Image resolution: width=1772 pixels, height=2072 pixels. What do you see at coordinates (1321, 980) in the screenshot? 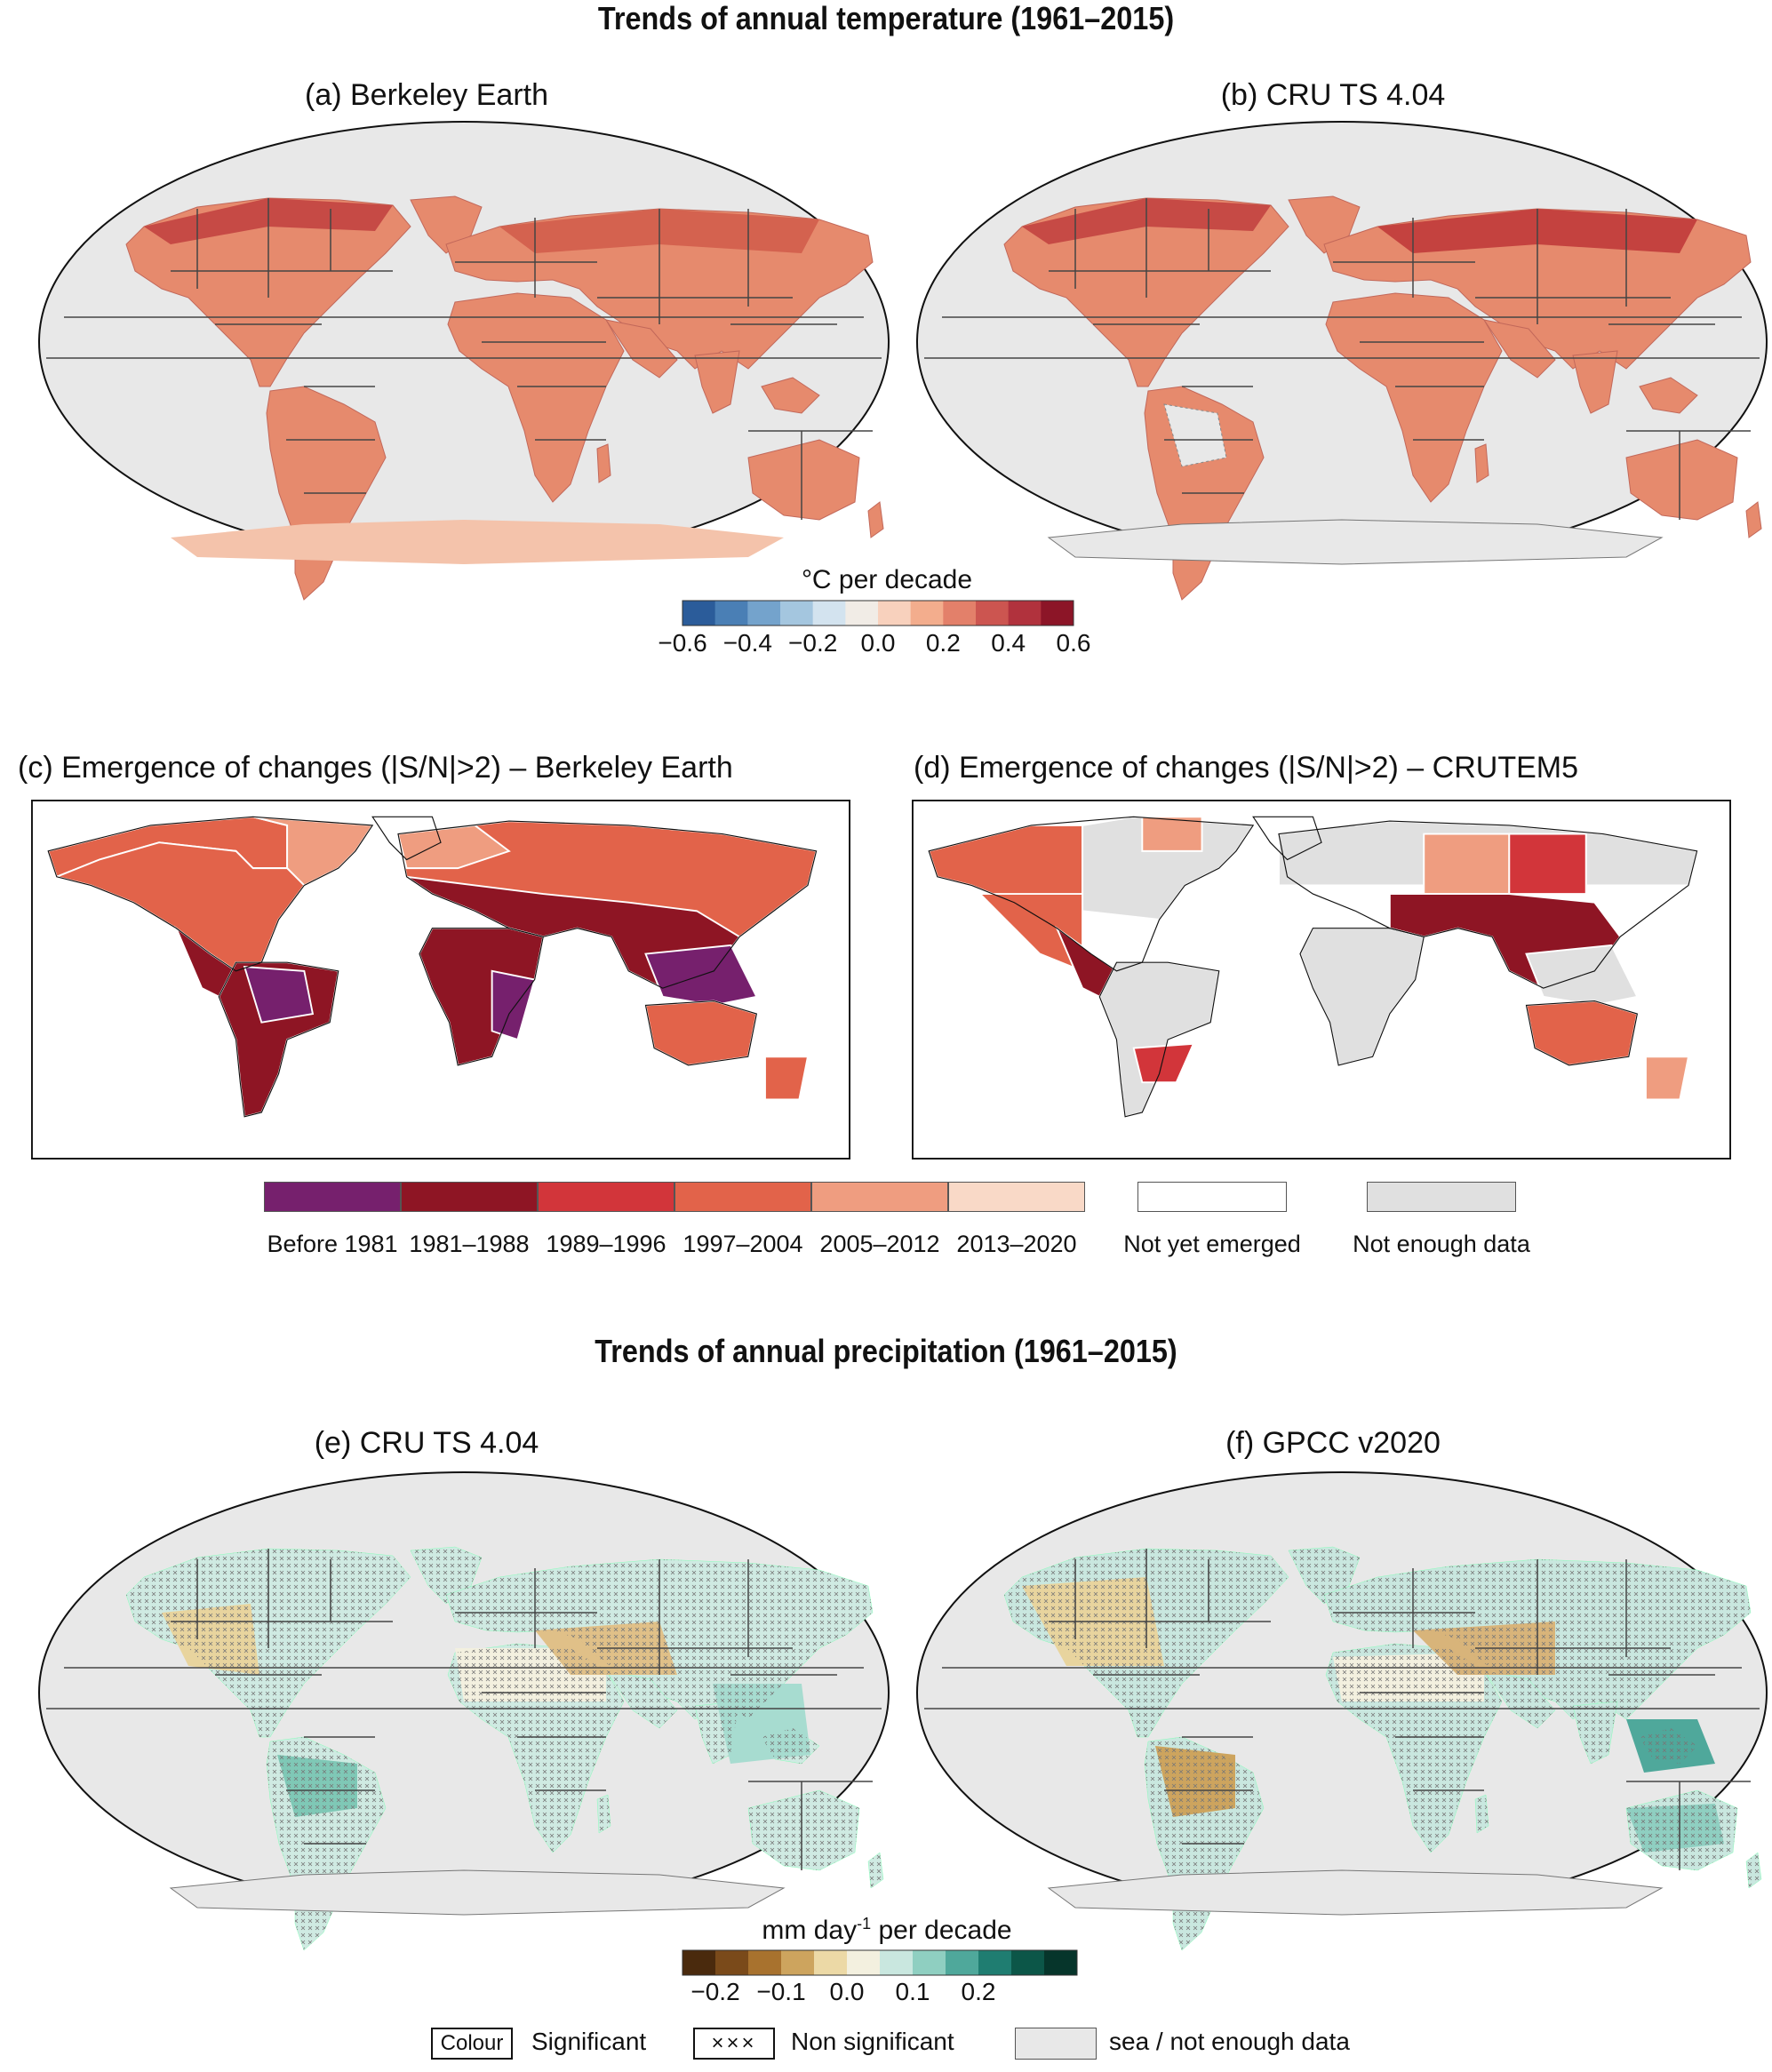
I see `map-panel-d` at bounding box center [1321, 980].